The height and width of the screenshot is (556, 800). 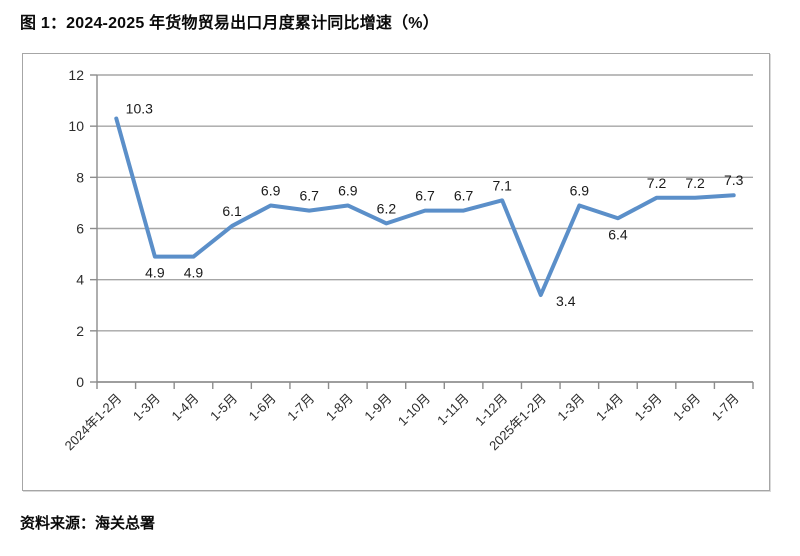 What do you see at coordinates (229, 23) in the screenshot?
I see `figure-title: 图 1：2024-2025 年货物贸易出口月度累计同比增速（%）` at bounding box center [229, 23].